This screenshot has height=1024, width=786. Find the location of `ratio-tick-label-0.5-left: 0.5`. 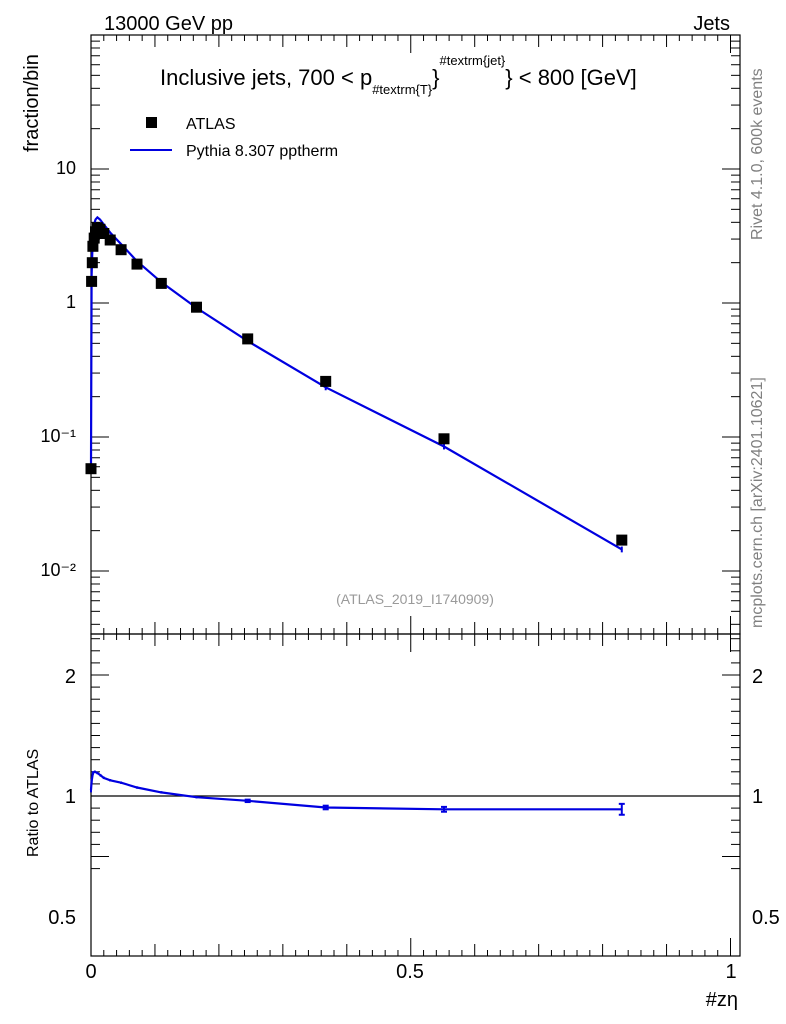

ratio-tick-label-0.5-left: 0.5 is located at coordinates (62, 918).